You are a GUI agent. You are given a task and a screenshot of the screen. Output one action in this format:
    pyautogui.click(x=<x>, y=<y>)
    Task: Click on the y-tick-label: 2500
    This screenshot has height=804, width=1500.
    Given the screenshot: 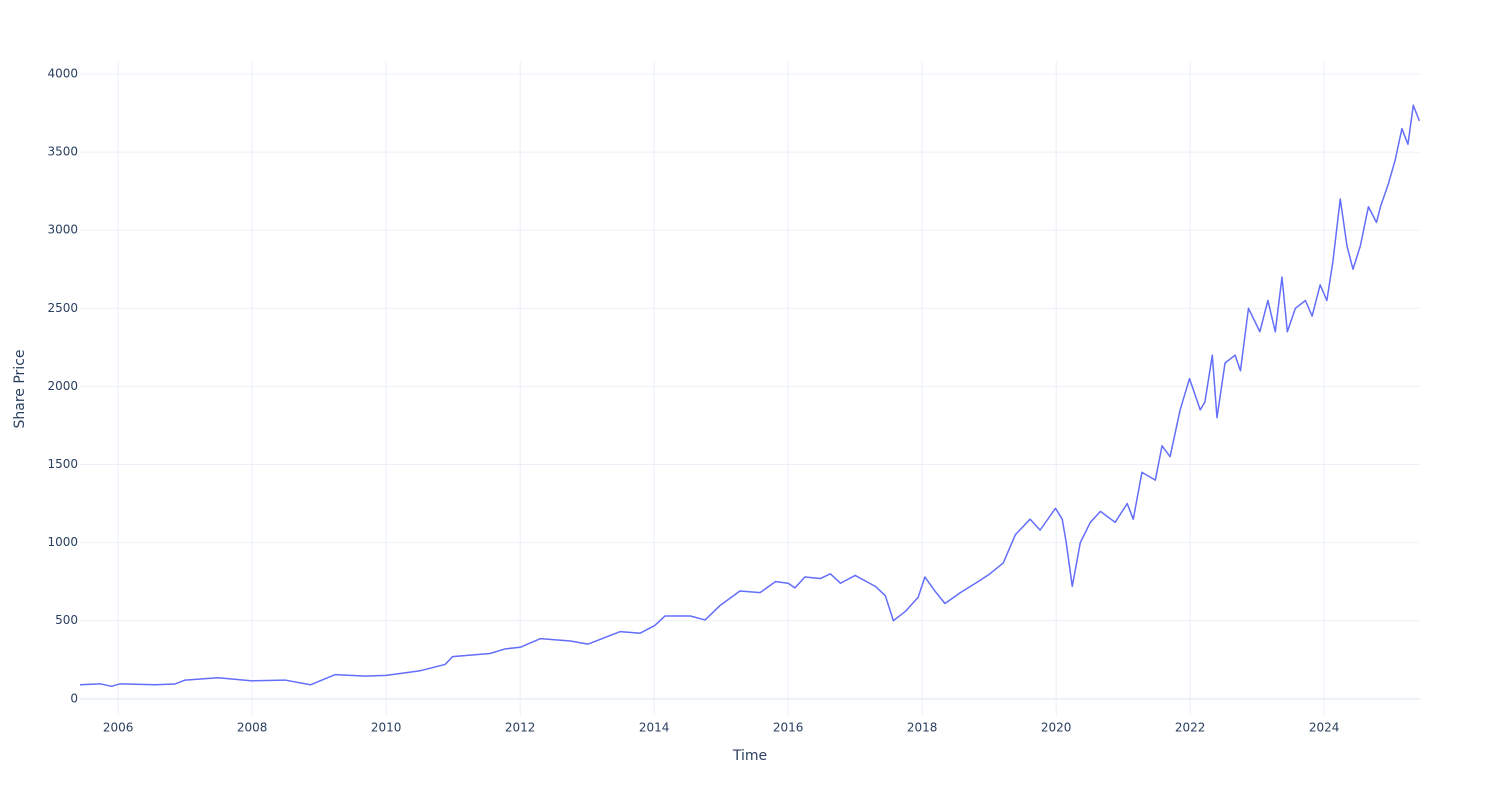 What is the action you would take?
    pyautogui.click(x=62, y=308)
    